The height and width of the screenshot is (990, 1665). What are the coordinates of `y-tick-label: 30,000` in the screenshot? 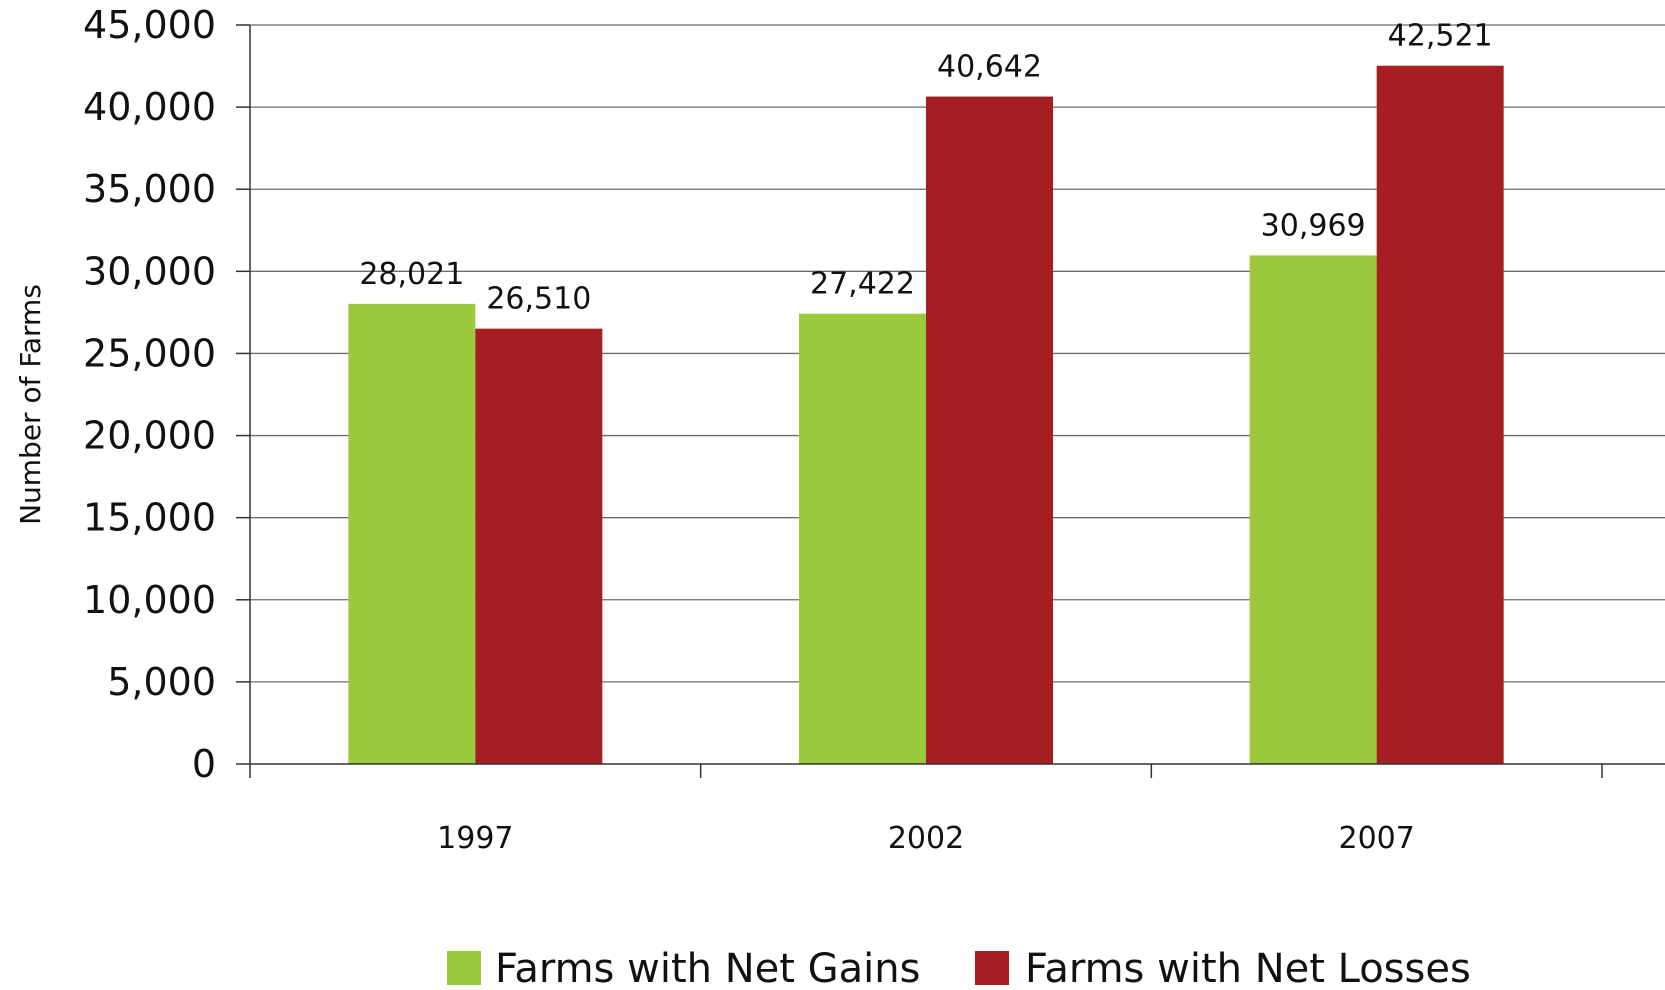 It's located at (149, 271).